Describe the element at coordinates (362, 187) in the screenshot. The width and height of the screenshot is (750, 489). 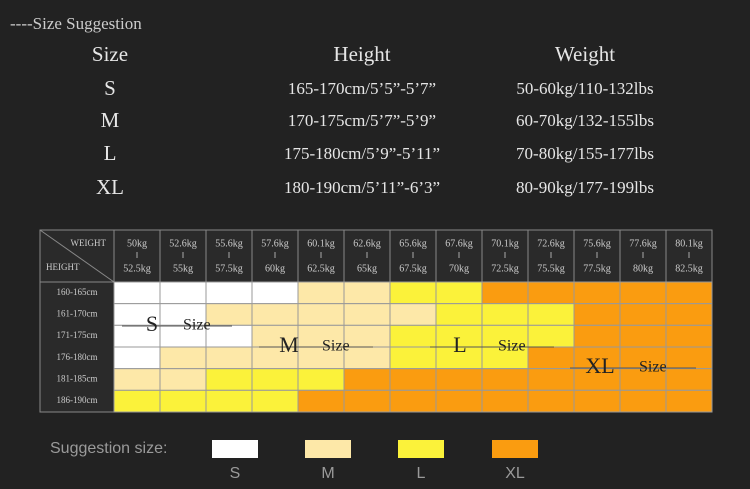
I see `table-cell: 180-190cm/5’11”-6’3”` at that location.